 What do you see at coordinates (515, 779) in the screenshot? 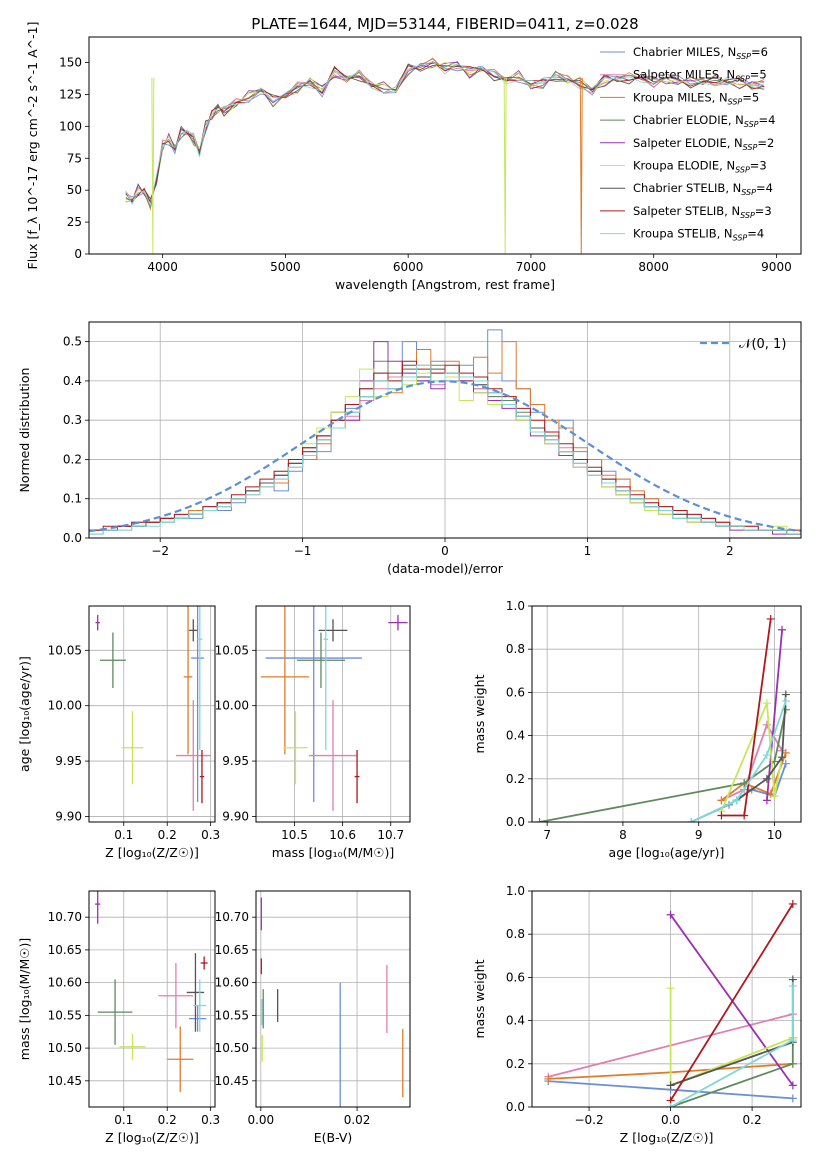
I see `y-tick-label: 0.2` at bounding box center [515, 779].